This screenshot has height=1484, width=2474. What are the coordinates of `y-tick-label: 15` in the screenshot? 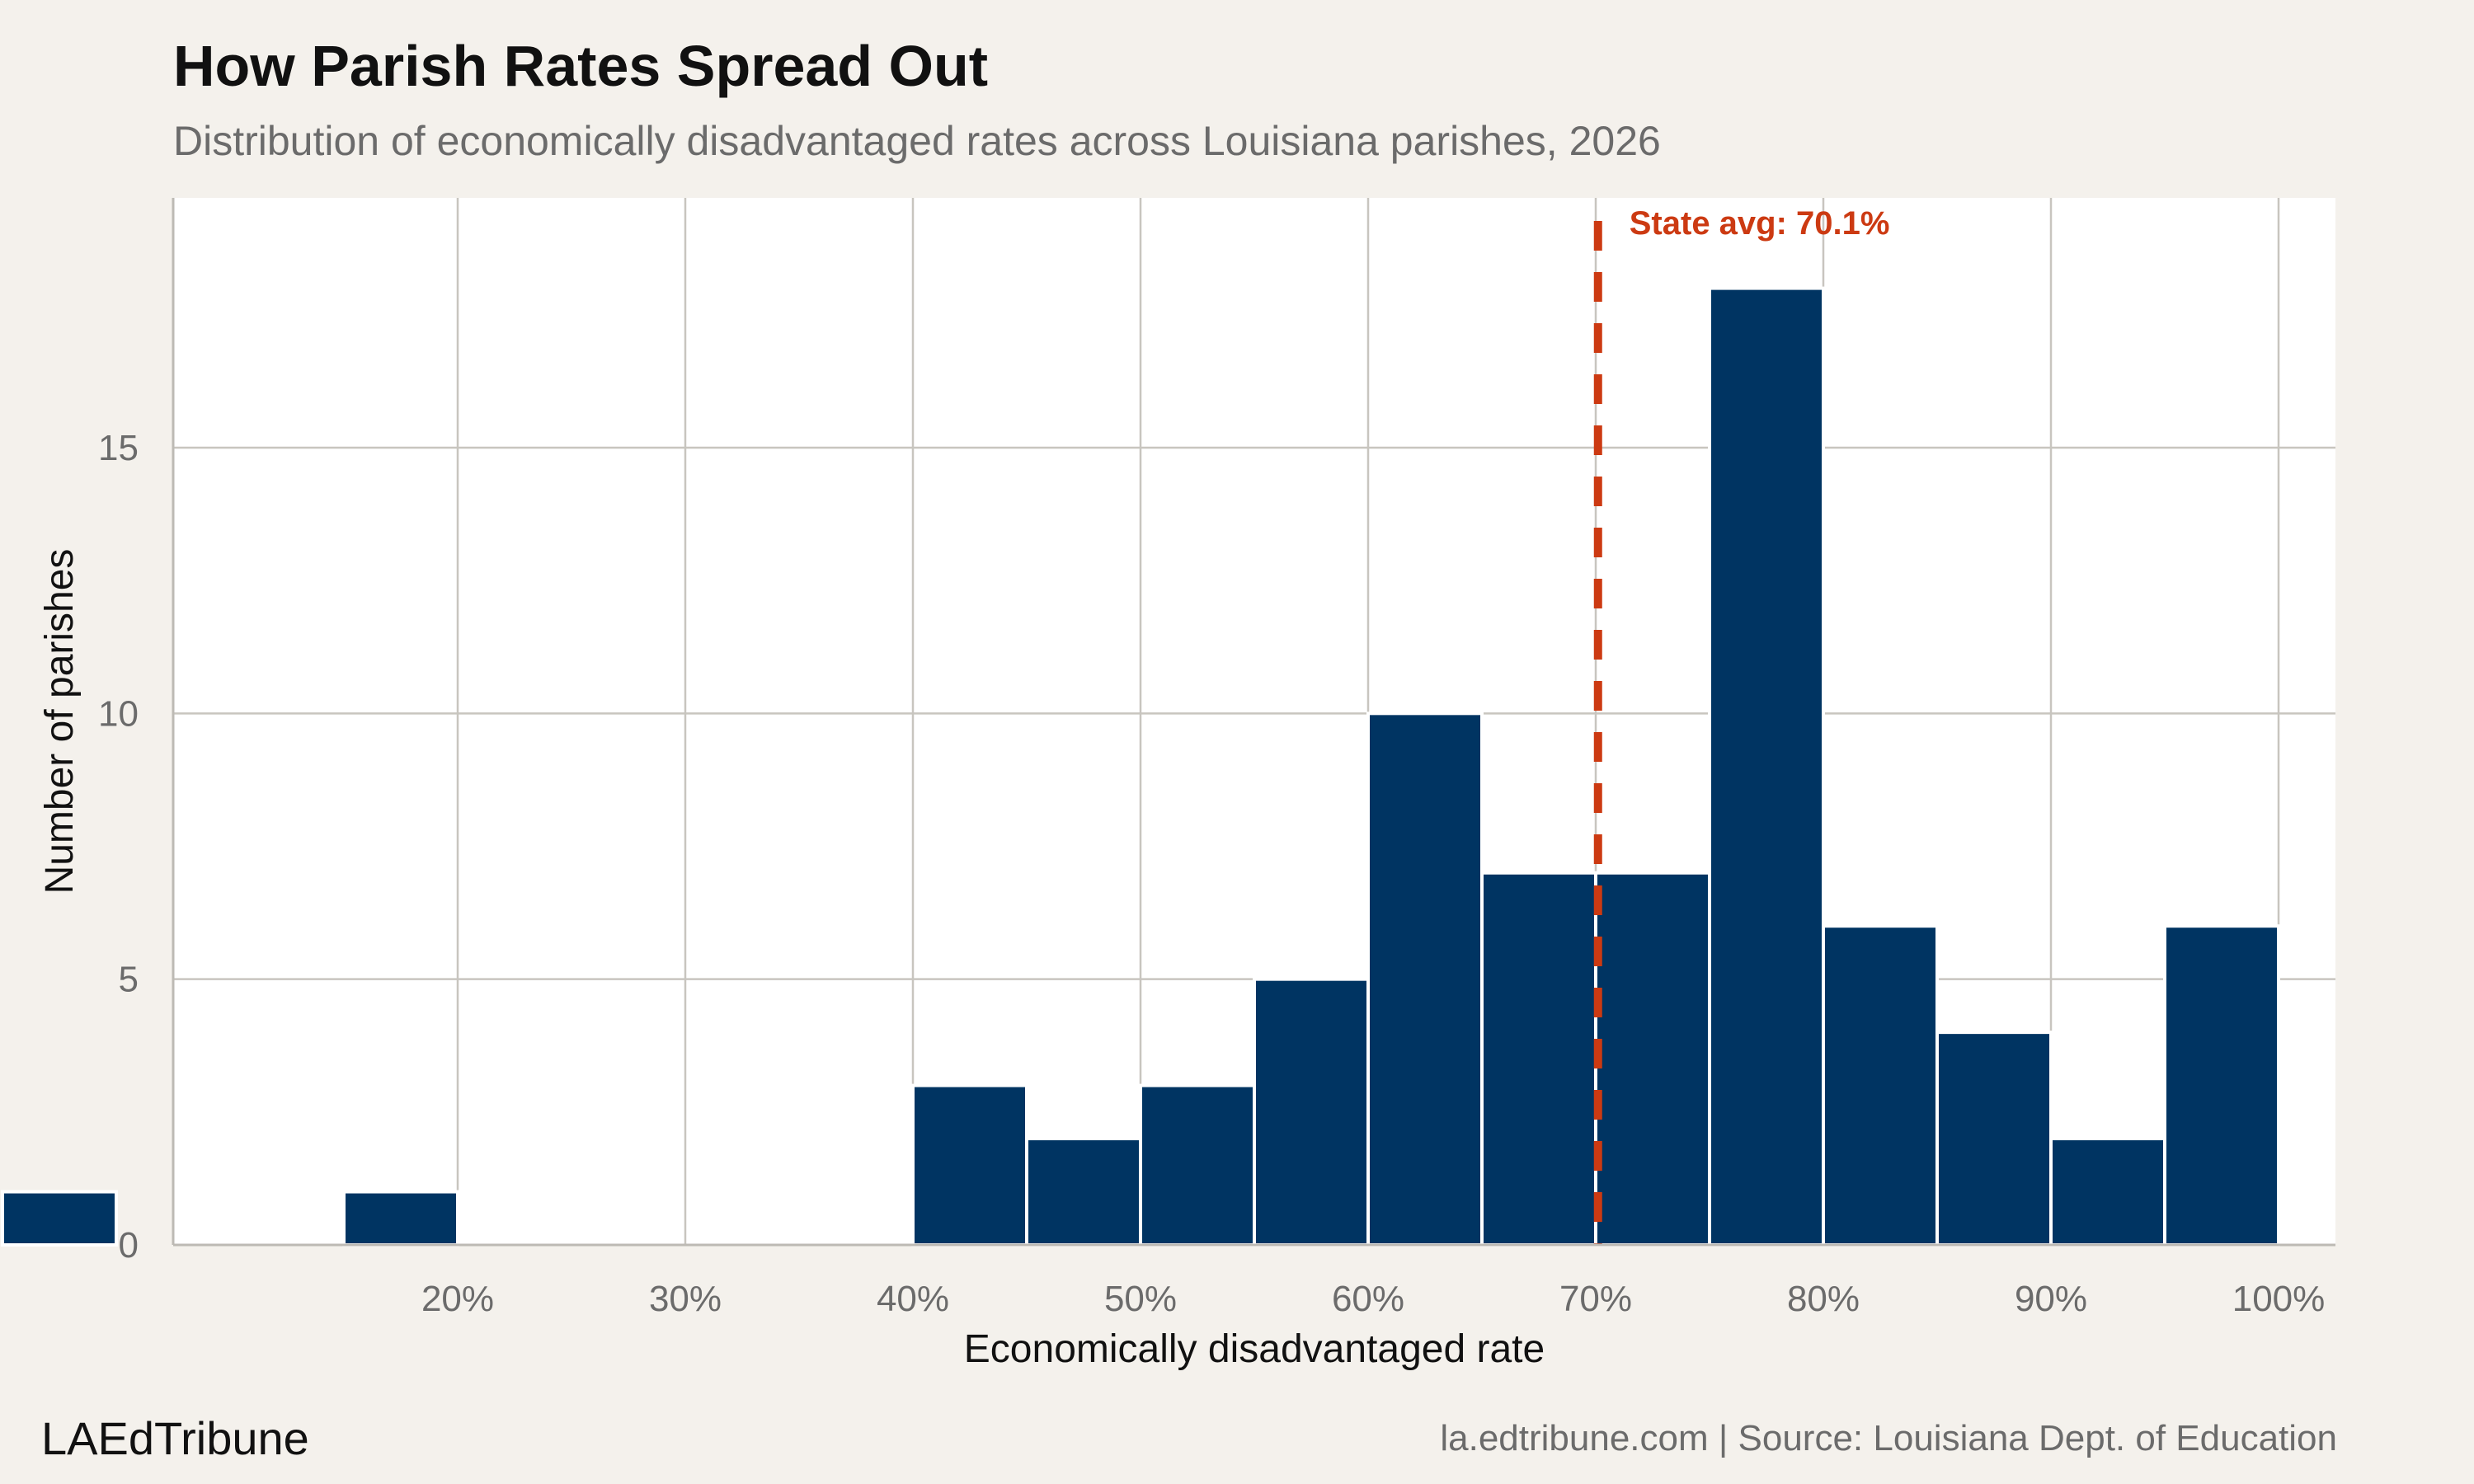 It's located at (118, 448).